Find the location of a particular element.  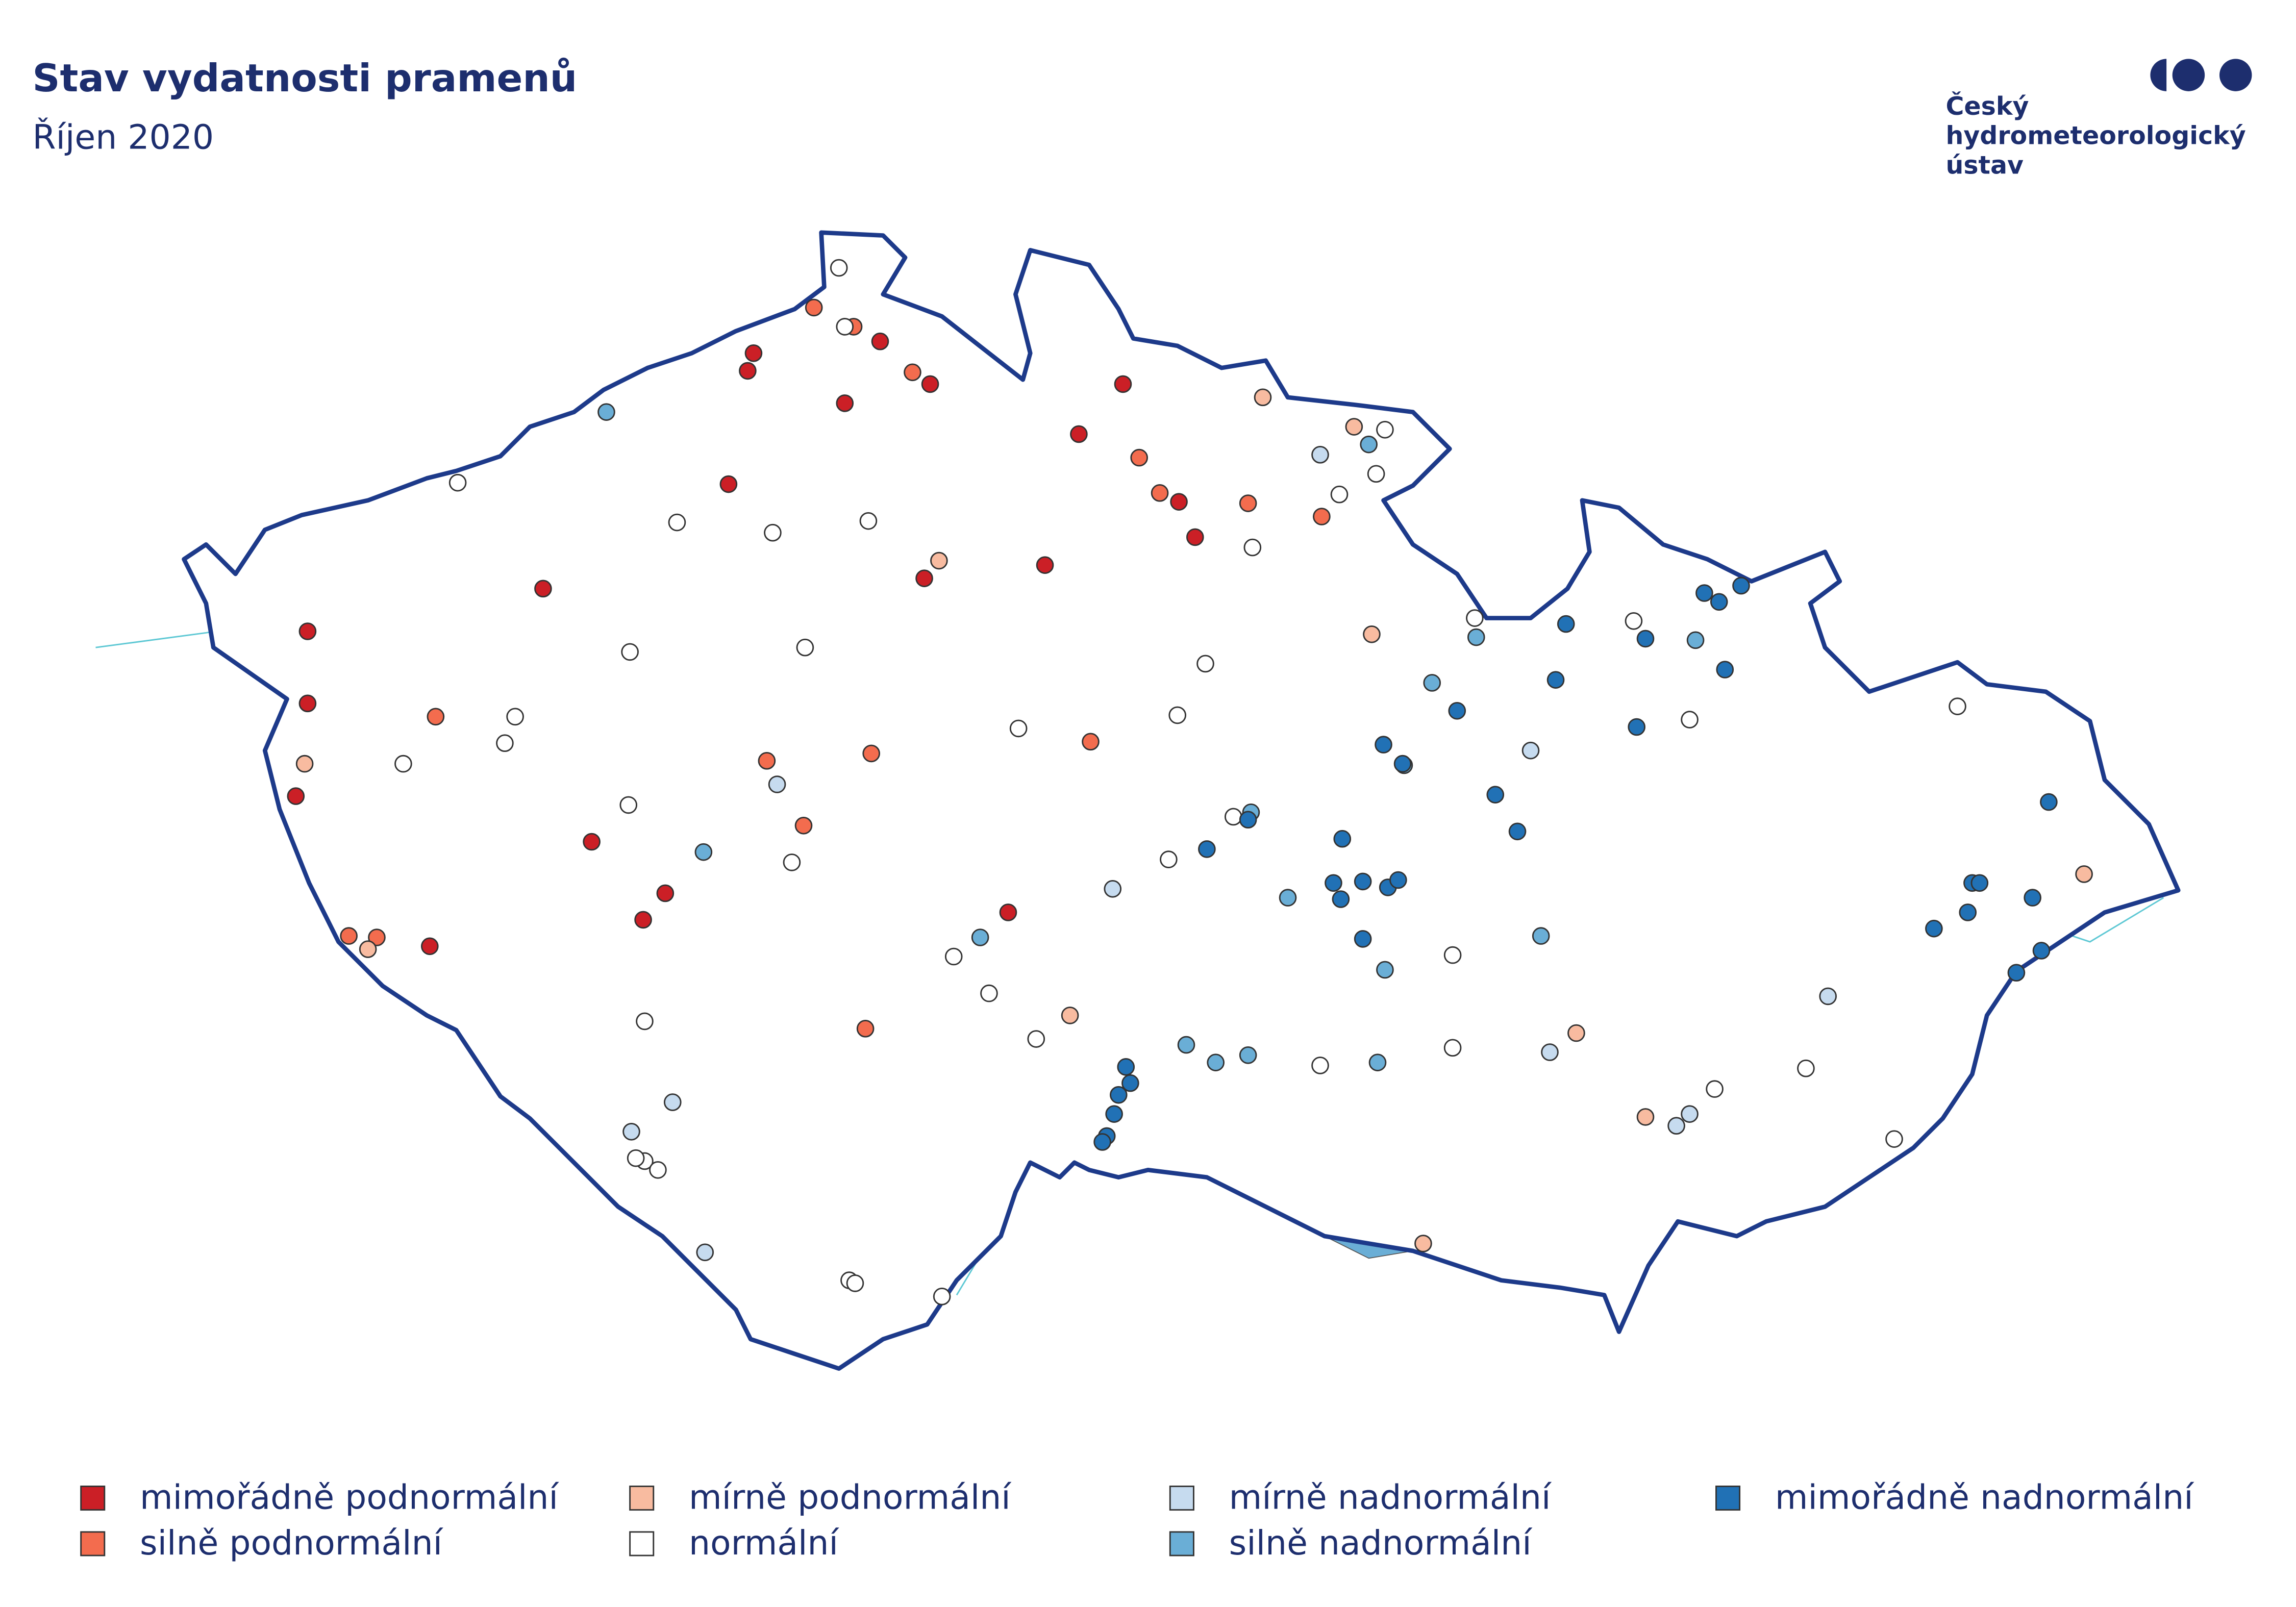

legend-label: silně podnormální is located at coordinates (292, 1543).